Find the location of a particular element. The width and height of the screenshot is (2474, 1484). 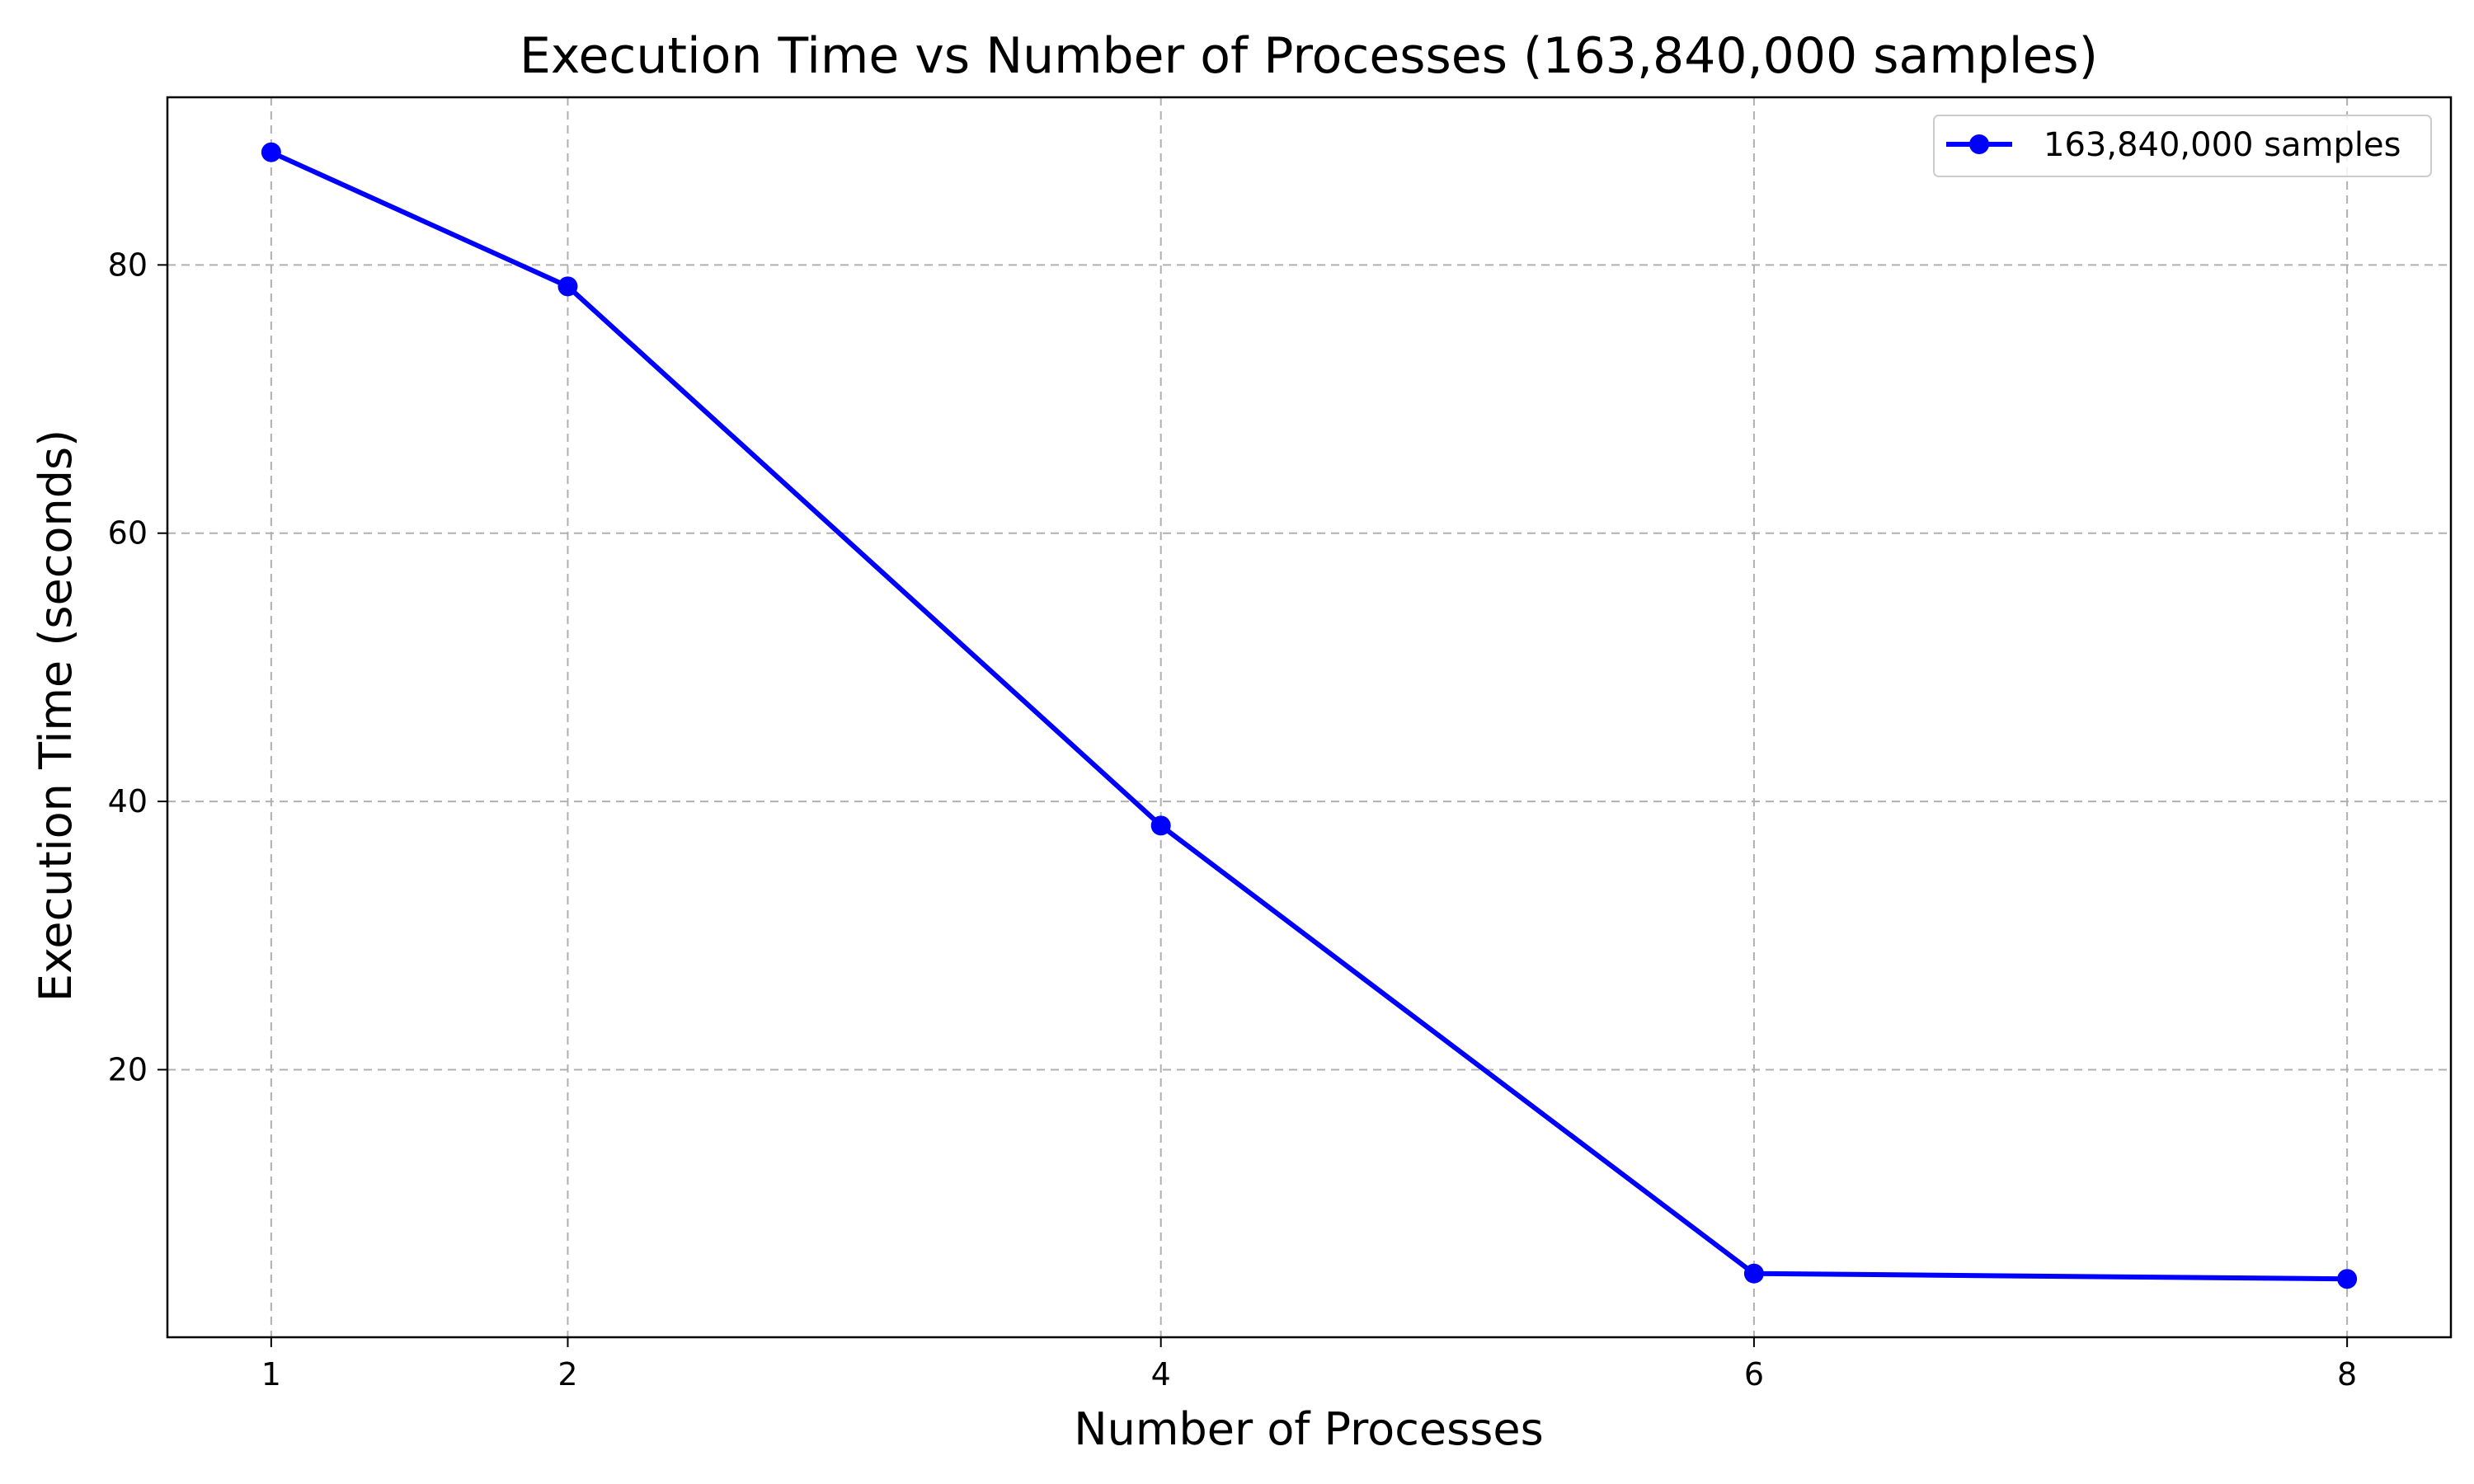

y-tick-label: 20 is located at coordinates (128, 1069).